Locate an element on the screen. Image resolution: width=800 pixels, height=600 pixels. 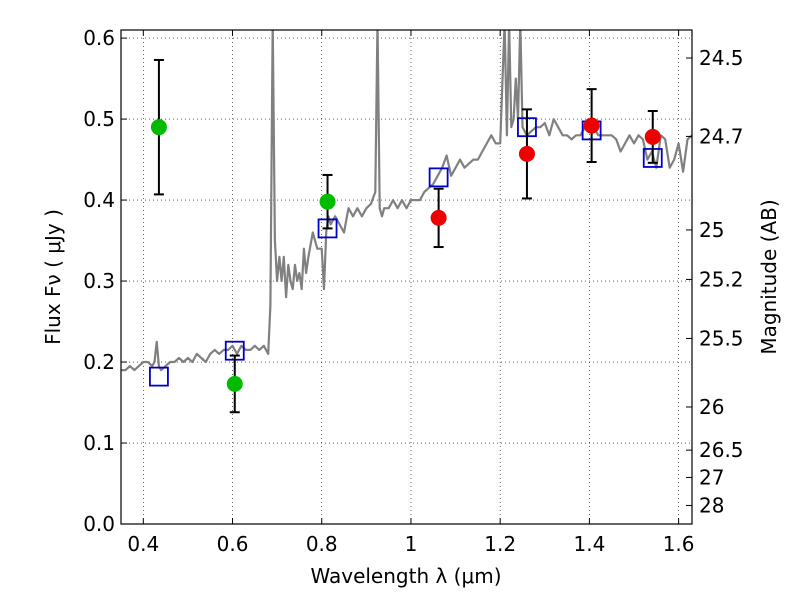
y-tick-label: 0.1 is located at coordinates (99, 443).